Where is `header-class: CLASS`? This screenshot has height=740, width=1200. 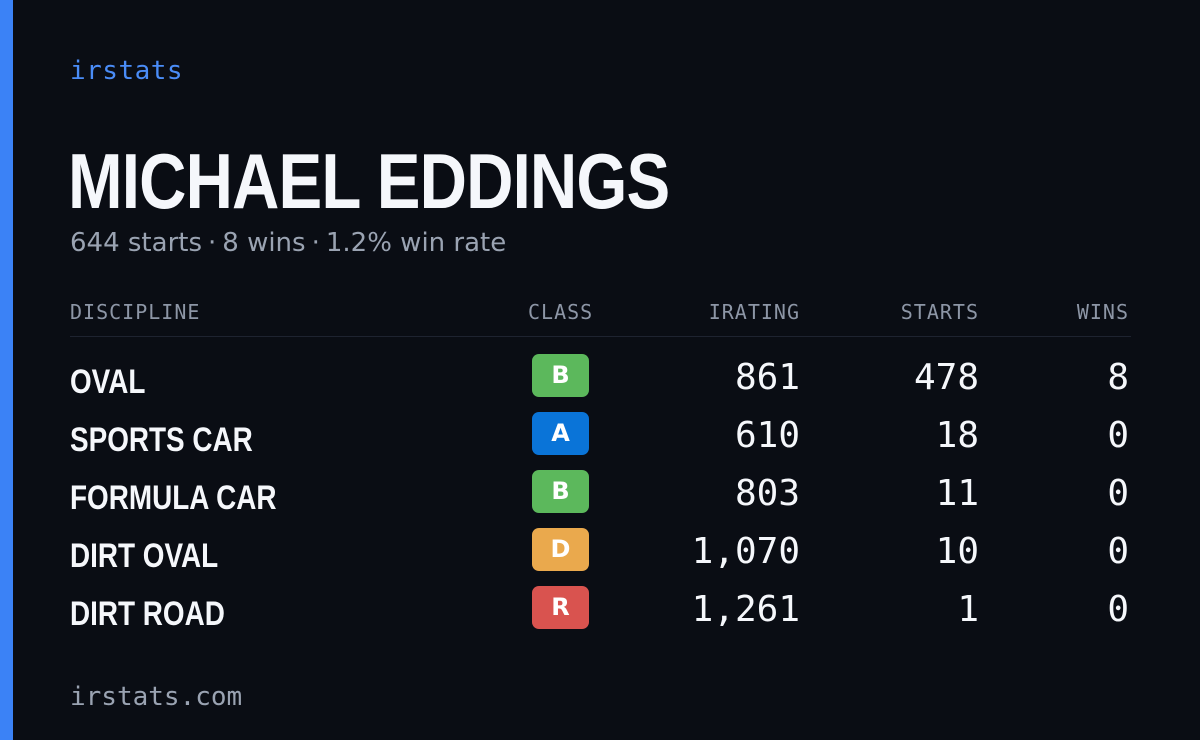
header-class: CLASS is located at coordinates (561, 312).